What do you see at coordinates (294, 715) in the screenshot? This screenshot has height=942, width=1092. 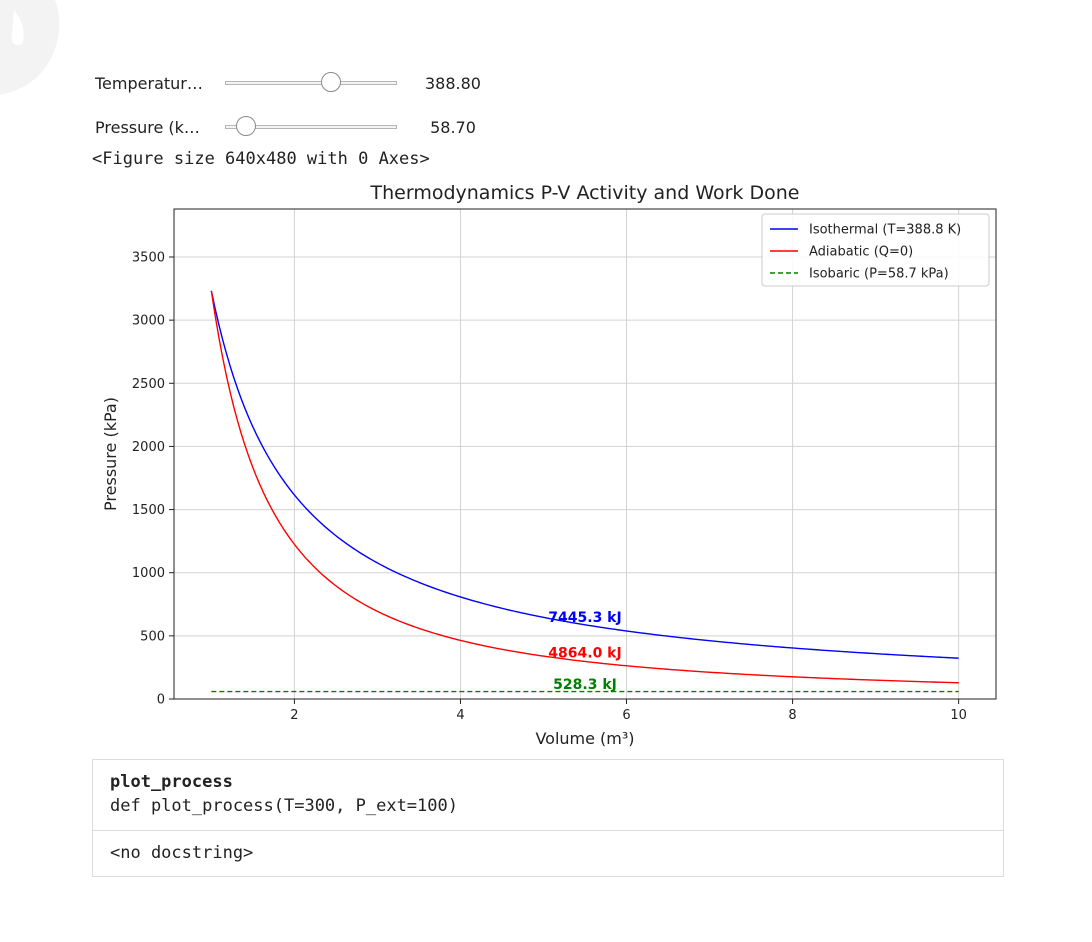 I see `x-tick-label: 2` at bounding box center [294, 715].